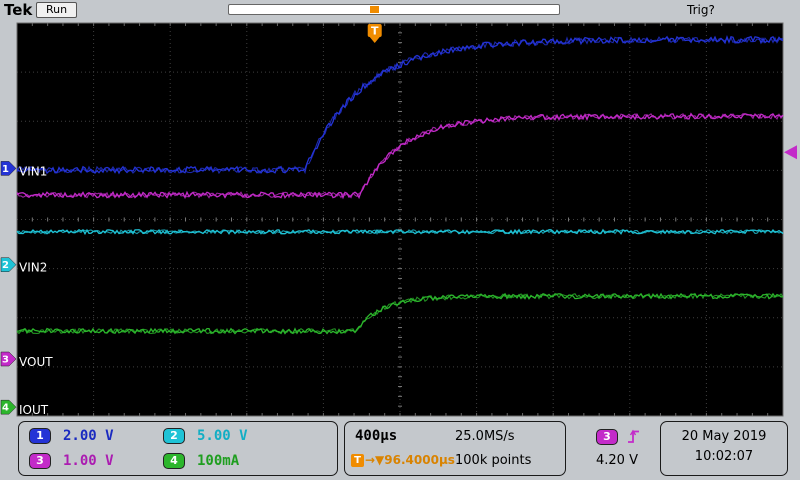 This screenshot has height=480, width=800. I want to click on ch2-readout: 2 5.00 V, so click(205, 436).